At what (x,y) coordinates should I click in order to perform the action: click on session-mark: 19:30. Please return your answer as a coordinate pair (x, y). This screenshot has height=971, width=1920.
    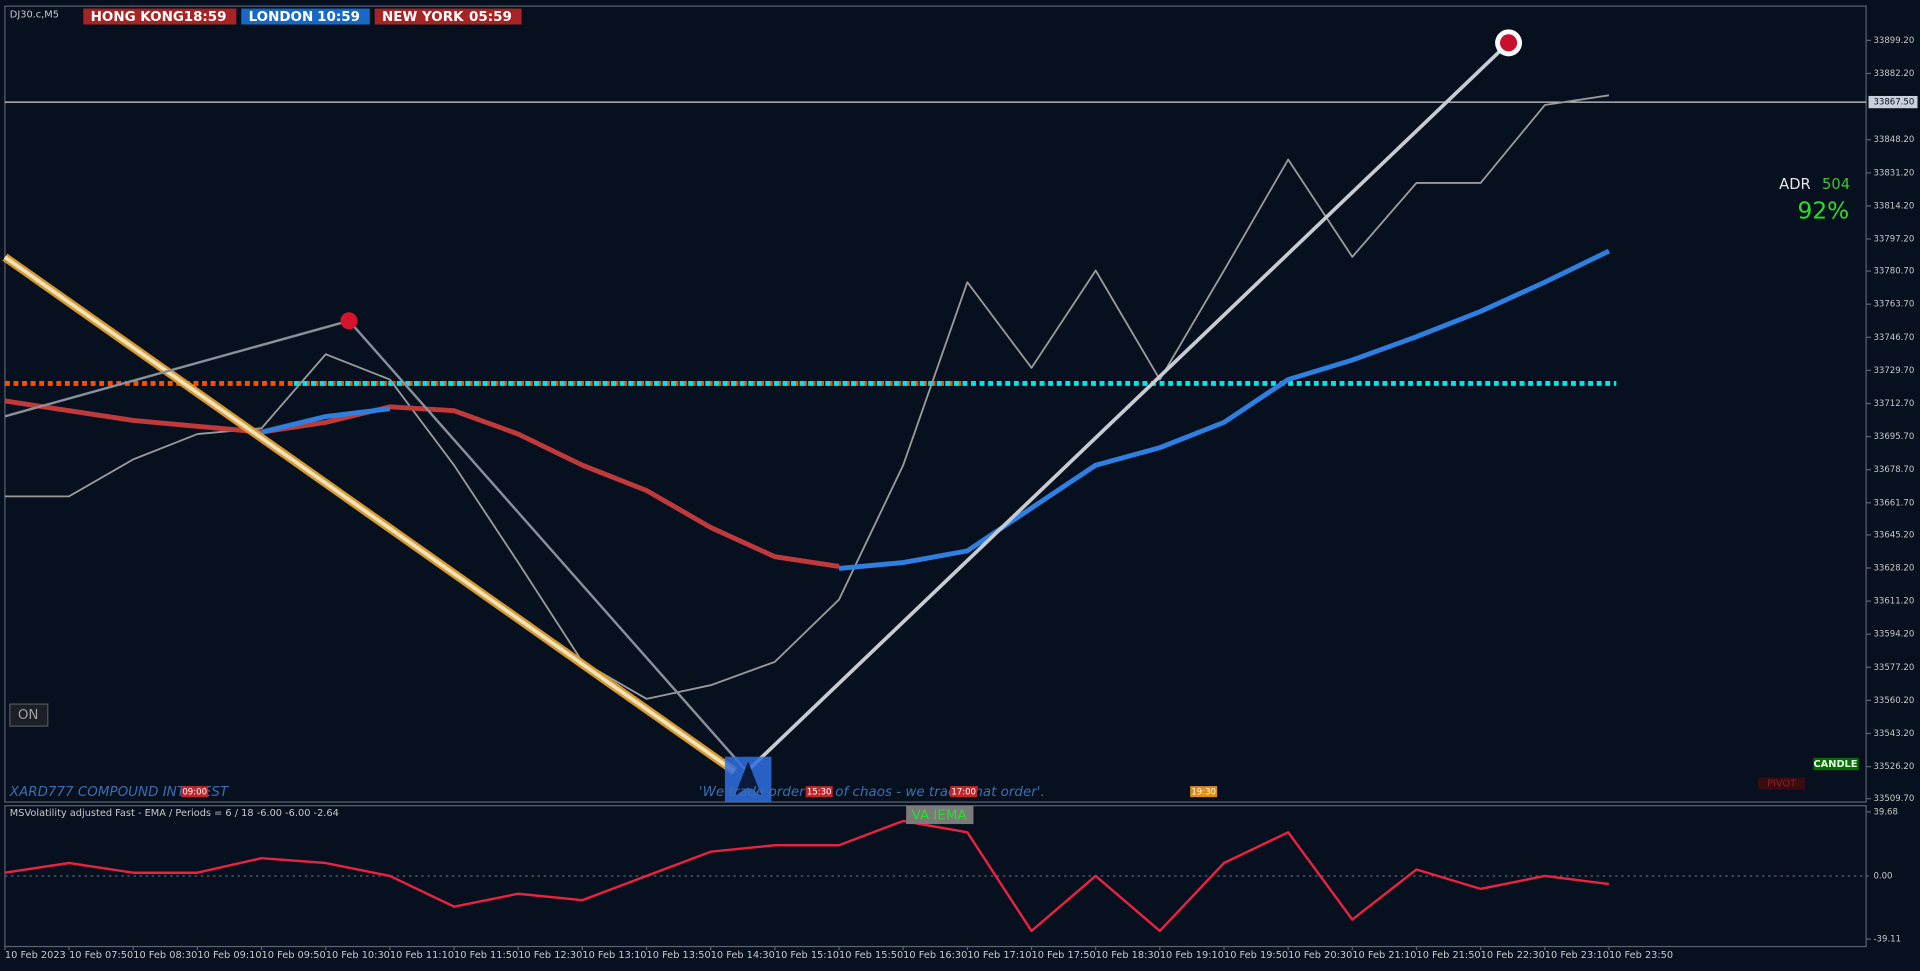
    Looking at the image, I should click on (1203, 793).